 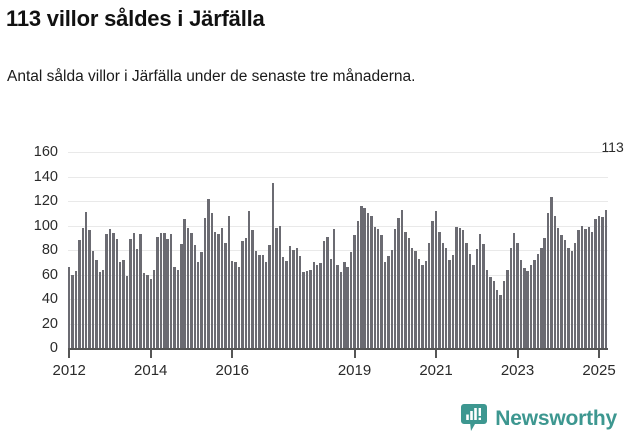 What do you see at coordinates (232, 370) in the screenshot?
I see `x-axis-tick-label: 2016` at bounding box center [232, 370].